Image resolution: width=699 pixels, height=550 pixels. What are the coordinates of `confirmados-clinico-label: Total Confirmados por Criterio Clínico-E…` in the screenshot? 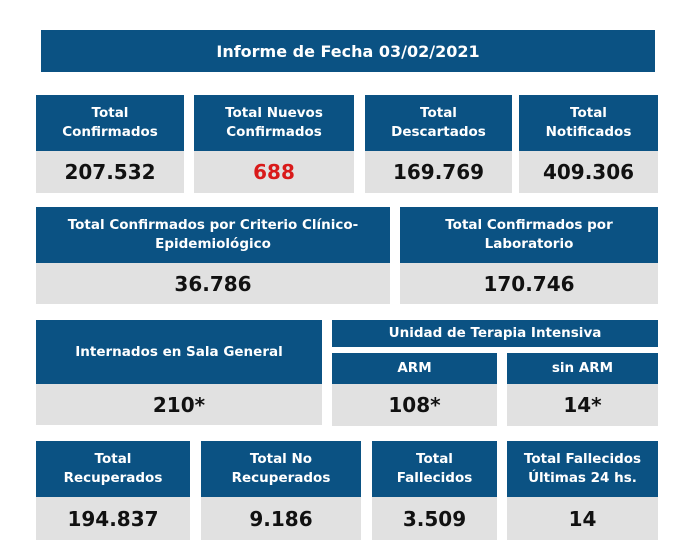 It's located at (213, 235).